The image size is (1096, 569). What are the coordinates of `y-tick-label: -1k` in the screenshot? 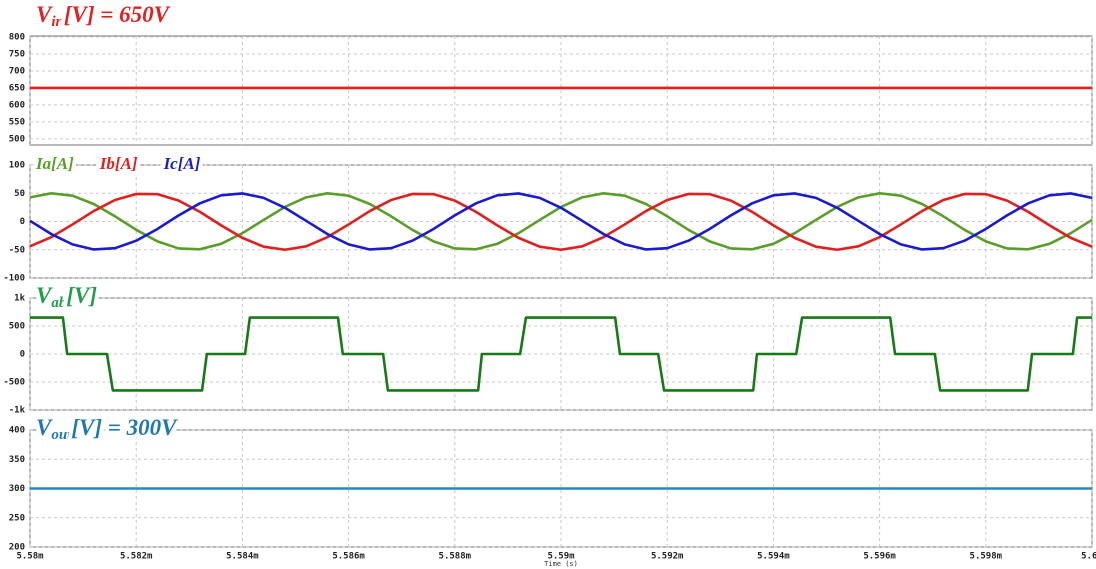 It's located at (17, 411).